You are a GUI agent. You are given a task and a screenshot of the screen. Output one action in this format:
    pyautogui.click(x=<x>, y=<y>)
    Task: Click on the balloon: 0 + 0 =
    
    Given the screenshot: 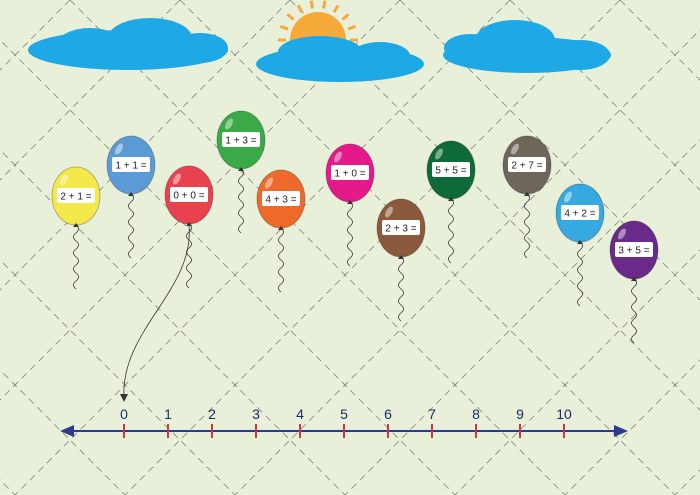 What is the action you would take?
    pyautogui.click(x=189, y=227)
    